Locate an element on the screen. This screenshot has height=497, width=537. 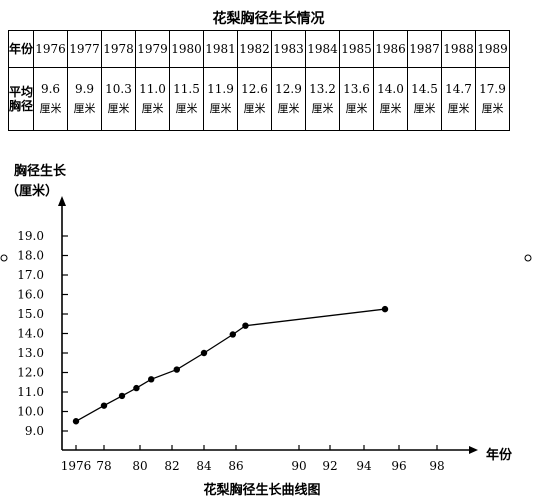
year-cell-1977: 1977 is located at coordinates (84, 49).